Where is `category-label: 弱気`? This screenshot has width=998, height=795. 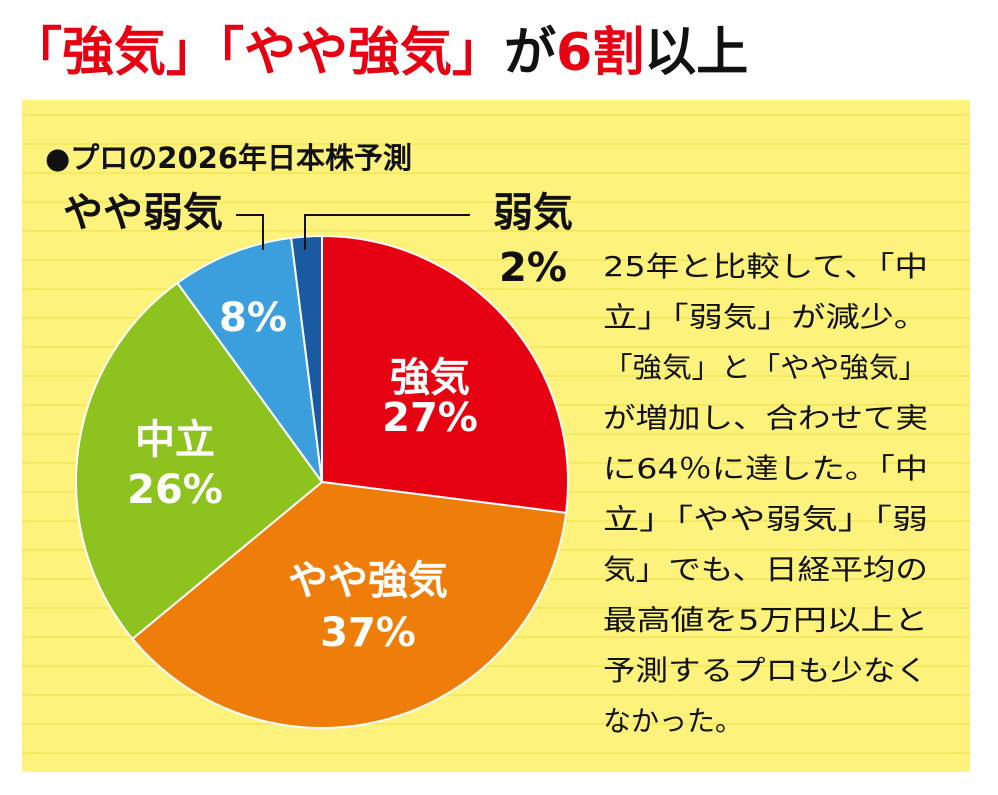 category-label: 弱気 is located at coordinates (533, 213).